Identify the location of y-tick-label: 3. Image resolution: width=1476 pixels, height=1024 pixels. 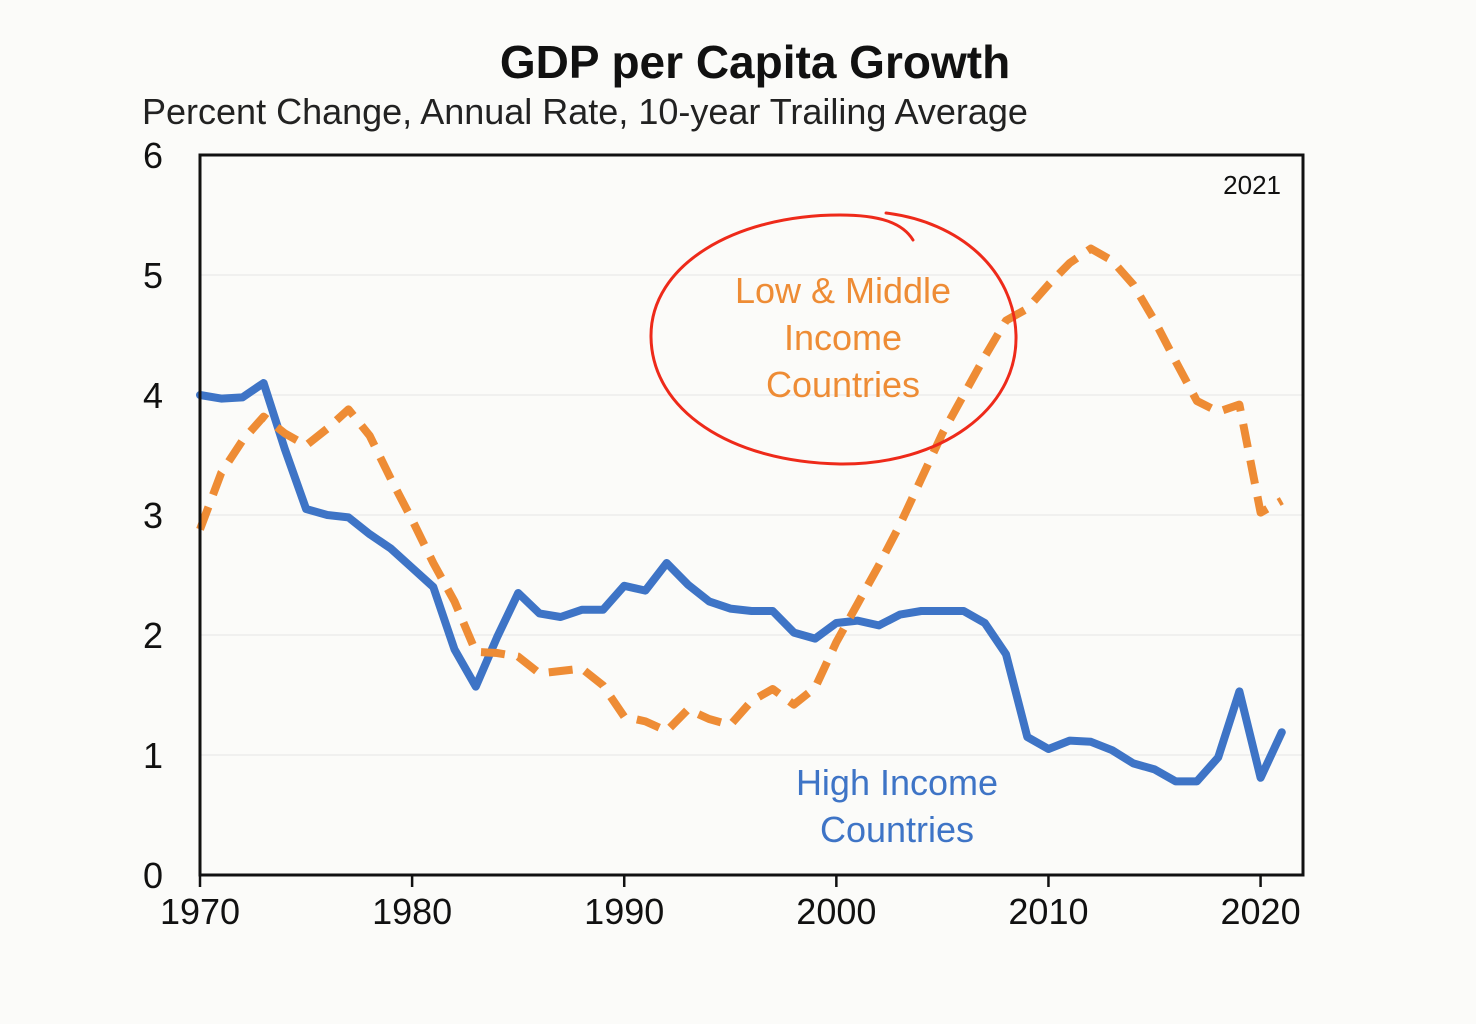
(153, 515).